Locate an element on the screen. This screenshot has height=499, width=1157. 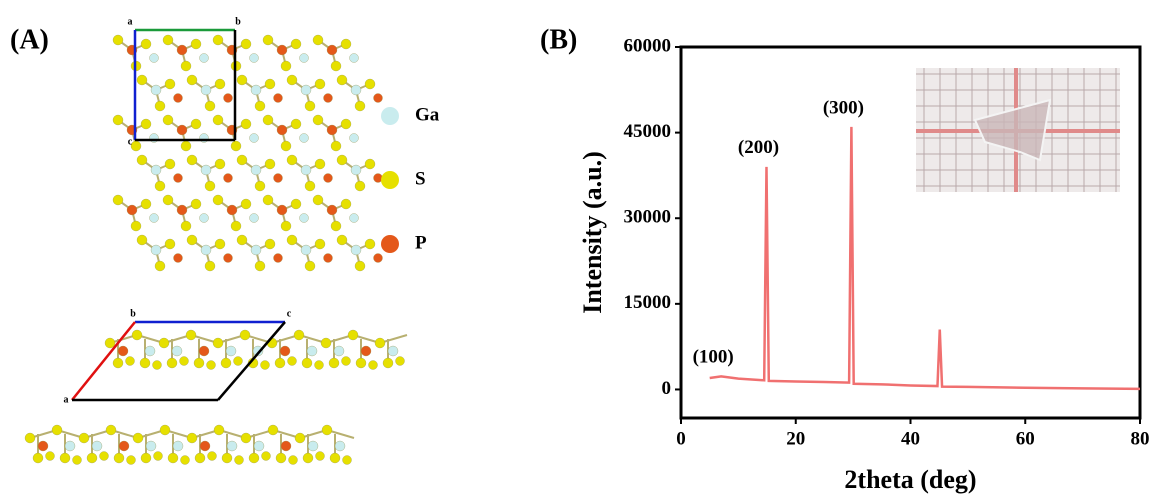
peak-annotation: (300) is located at coordinates (843, 107).